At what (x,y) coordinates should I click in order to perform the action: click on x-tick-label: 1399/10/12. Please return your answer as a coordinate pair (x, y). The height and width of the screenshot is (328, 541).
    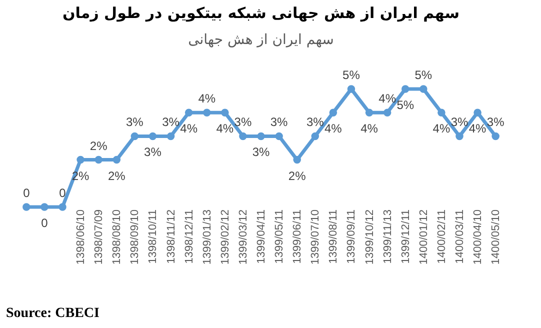
    Looking at the image, I should click on (370, 237).